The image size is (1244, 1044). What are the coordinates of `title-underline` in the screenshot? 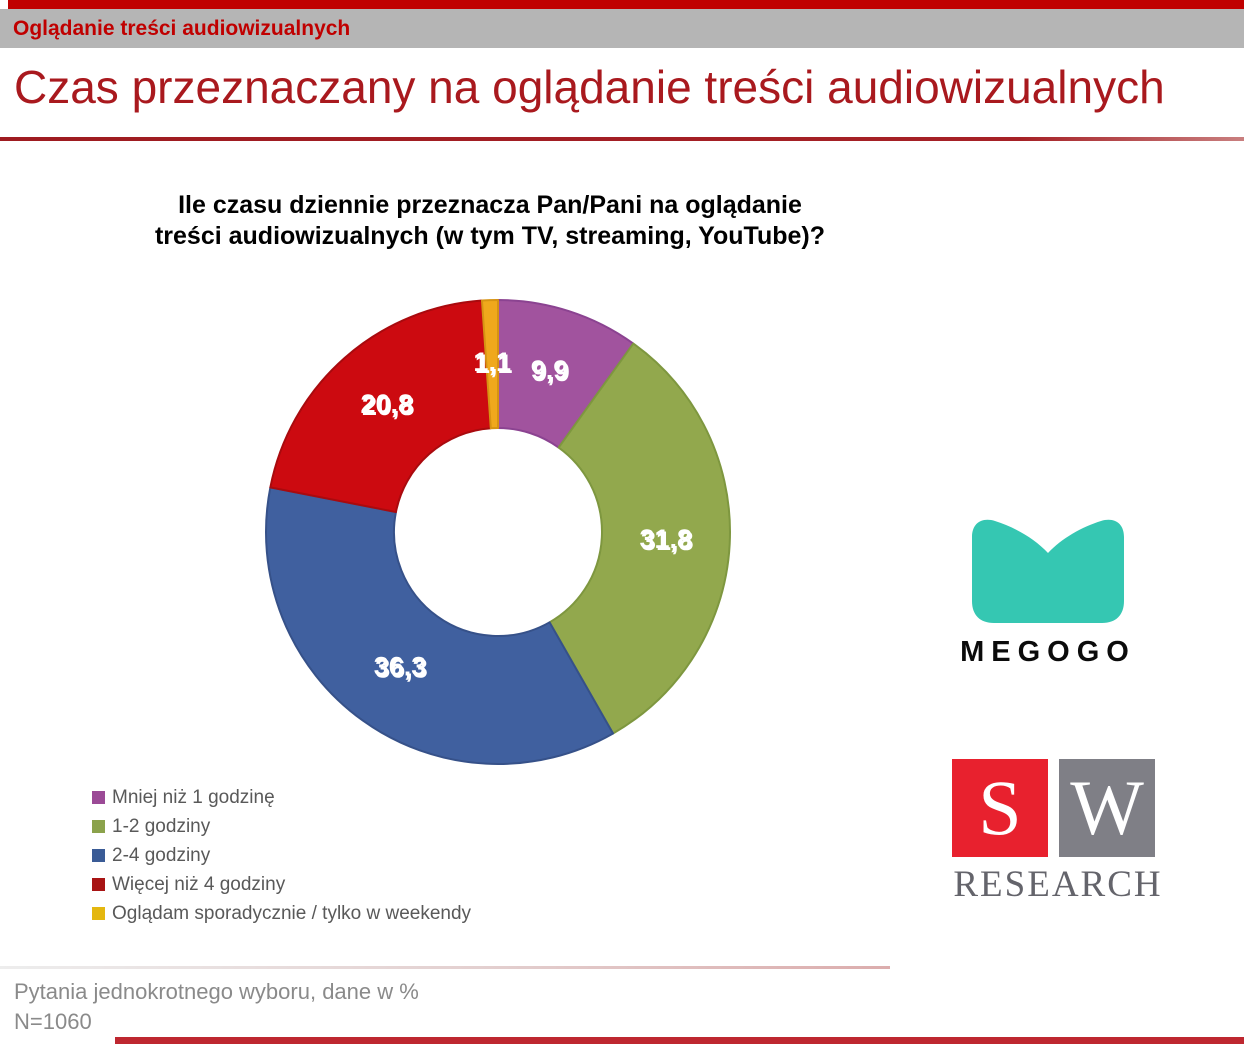 It's located at (622, 139).